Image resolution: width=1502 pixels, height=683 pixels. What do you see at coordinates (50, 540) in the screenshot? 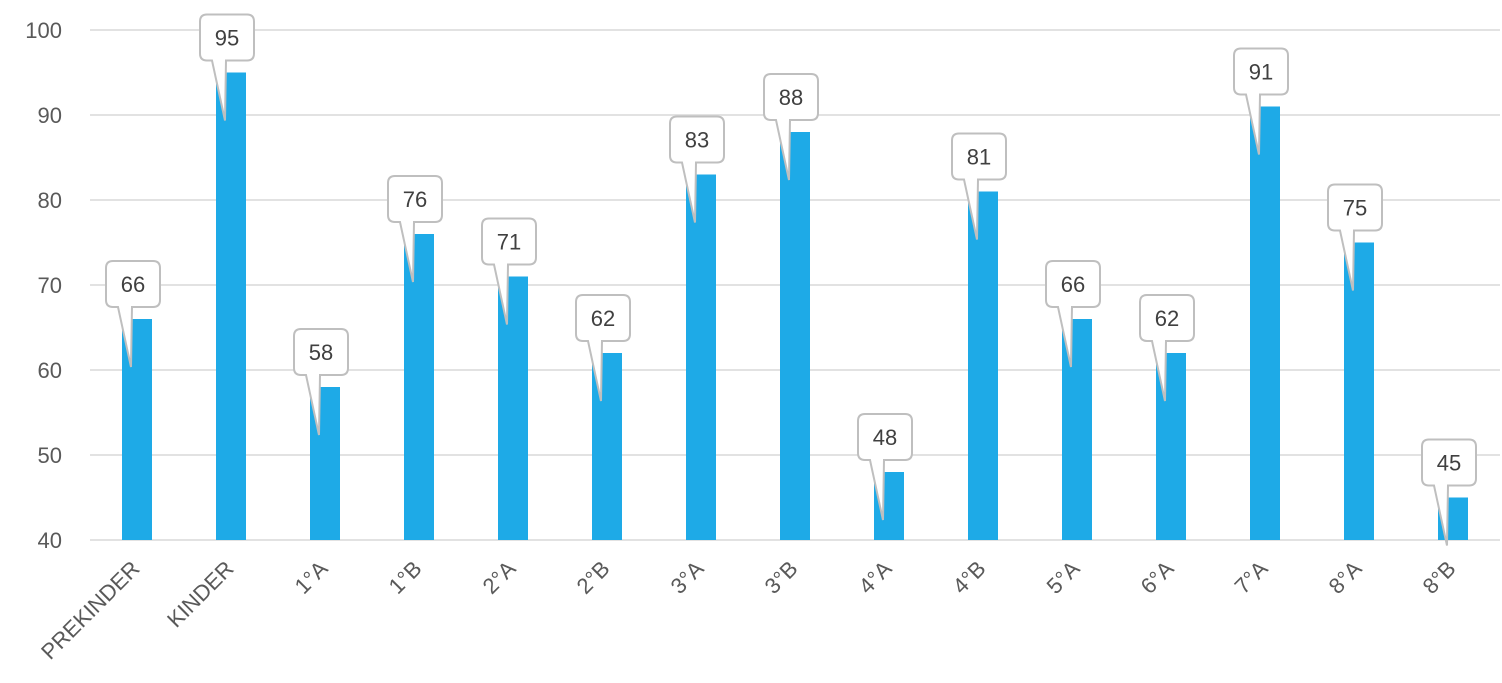
I see `y-tick-label: 40` at bounding box center [50, 540].